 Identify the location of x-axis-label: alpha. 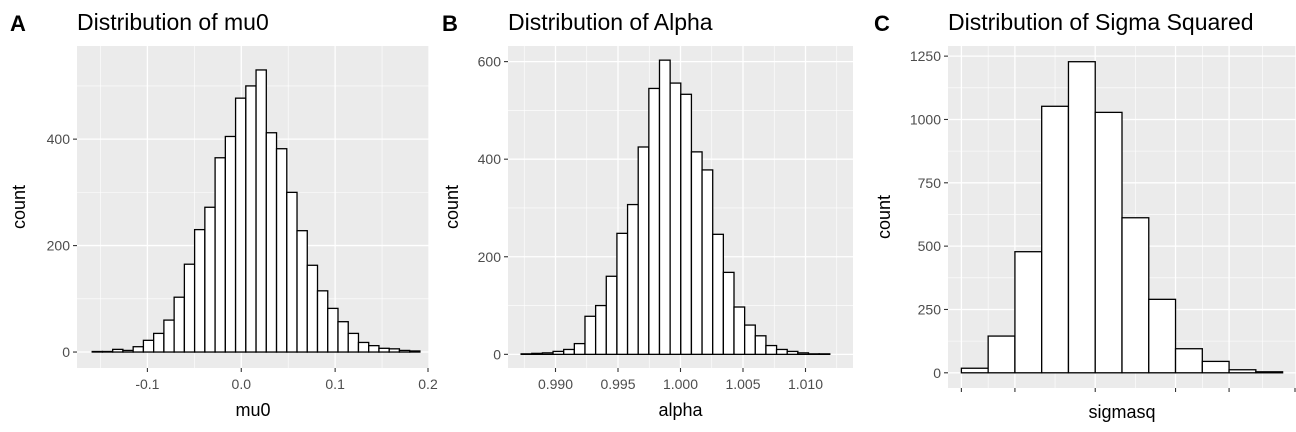
(680, 410).